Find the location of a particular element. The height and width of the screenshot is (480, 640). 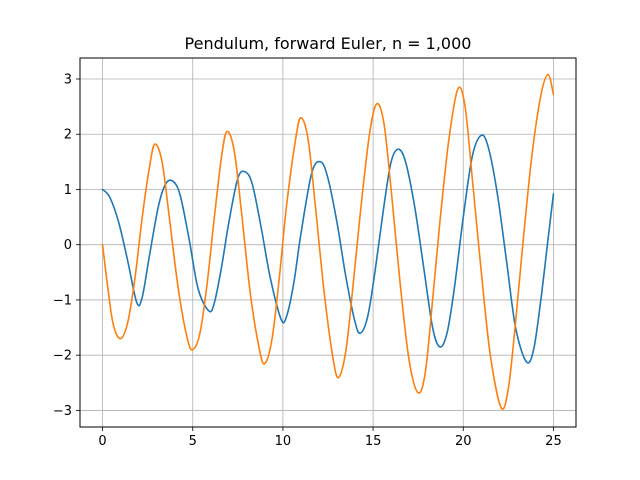

x-tick-label: 20 is located at coordinates (463, 441).